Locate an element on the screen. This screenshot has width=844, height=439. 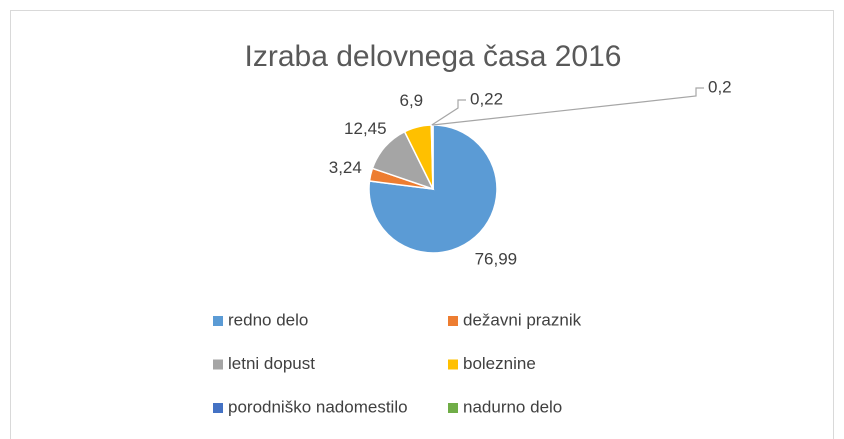
legend-label: dežavni praznik is located at coordinates (522, 319).